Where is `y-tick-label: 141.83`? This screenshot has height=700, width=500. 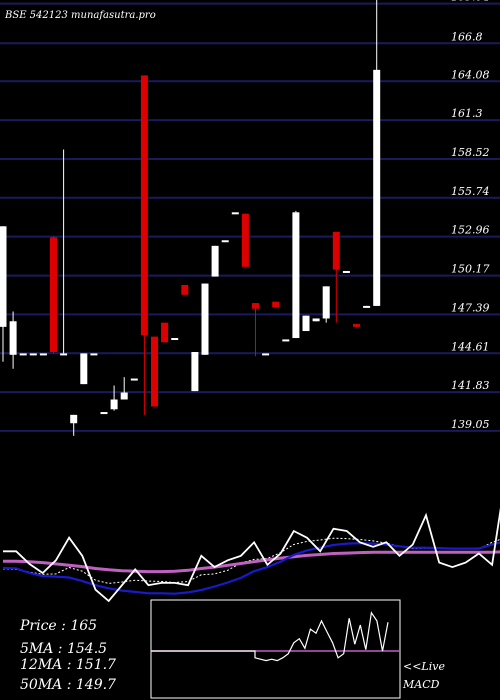
y-tick-label: 141.83 is located at coordinates (470, 385).